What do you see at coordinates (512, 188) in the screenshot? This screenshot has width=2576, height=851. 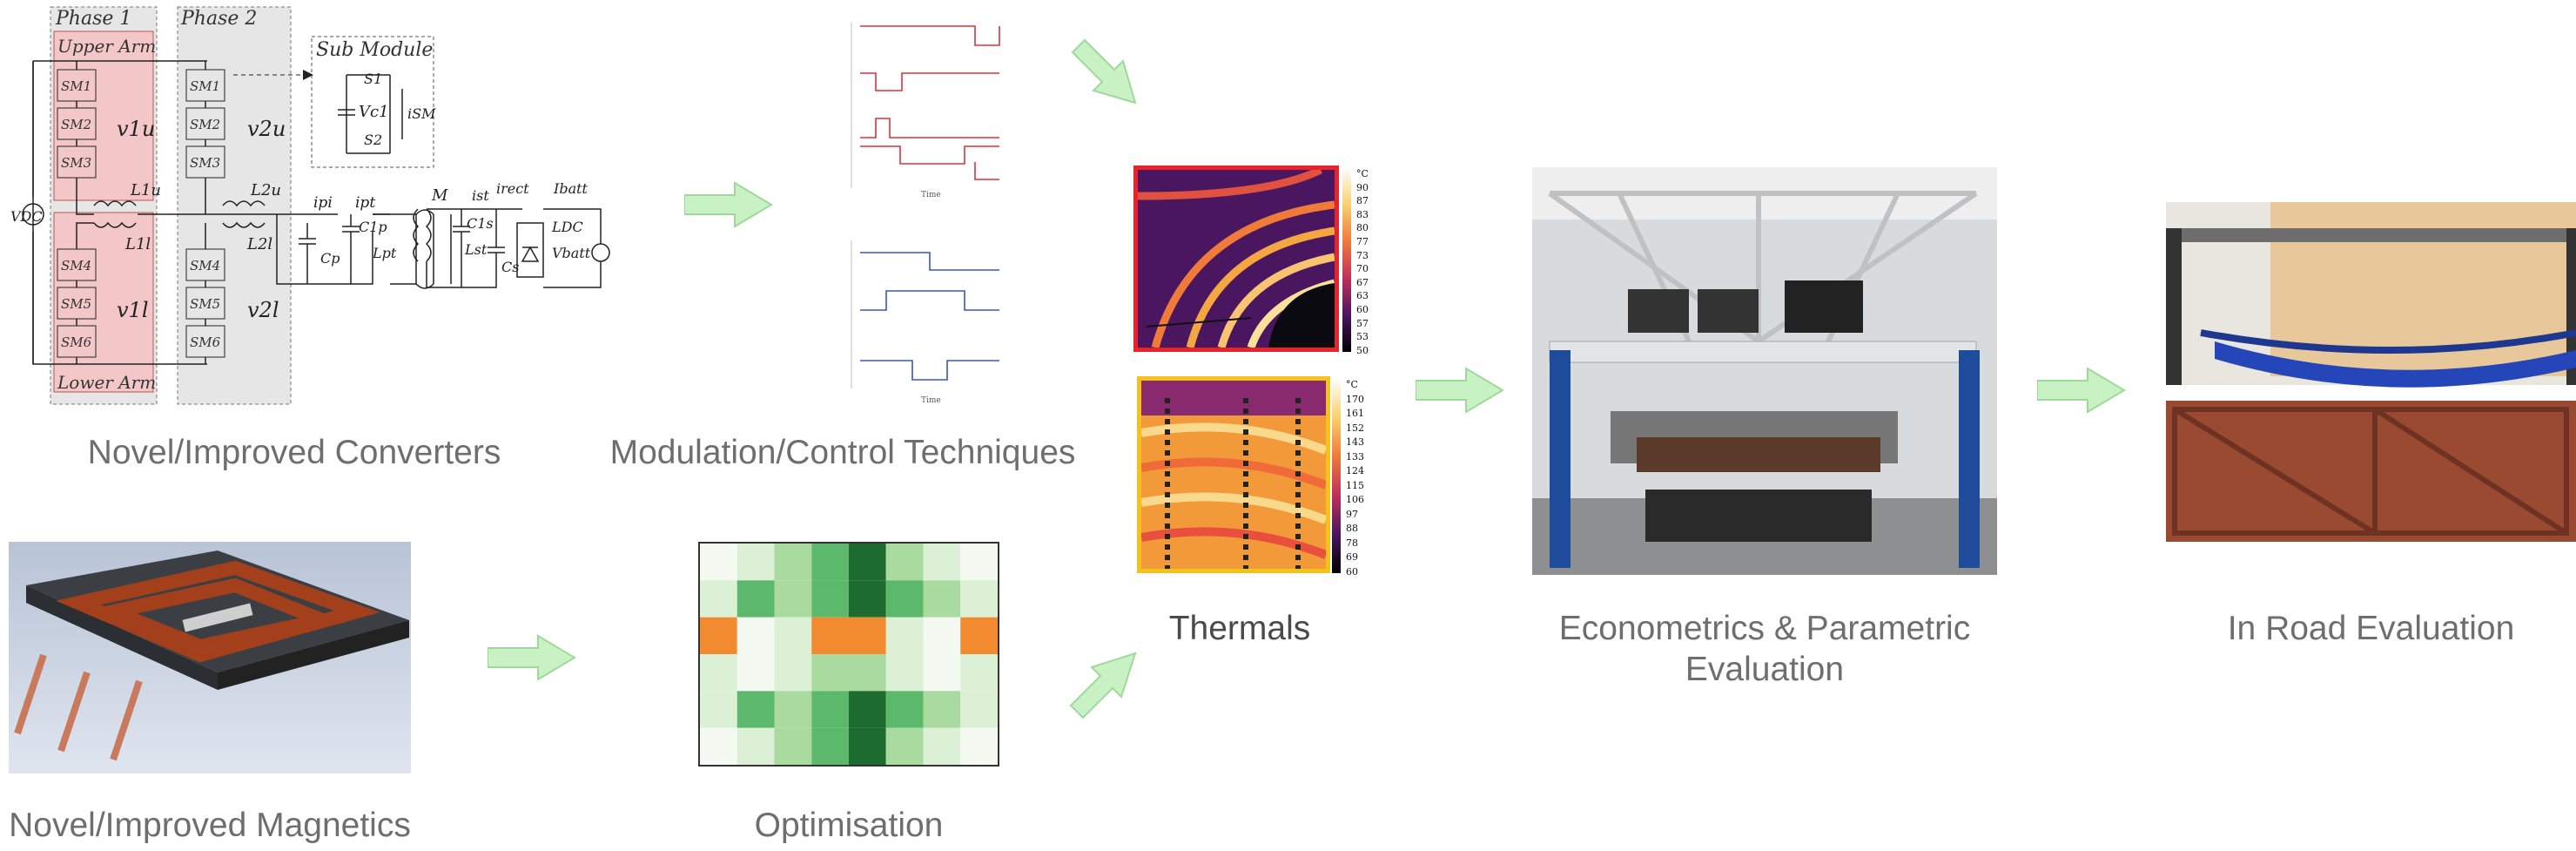 I see `svg-text: irect` at bounding box center [512, 188].